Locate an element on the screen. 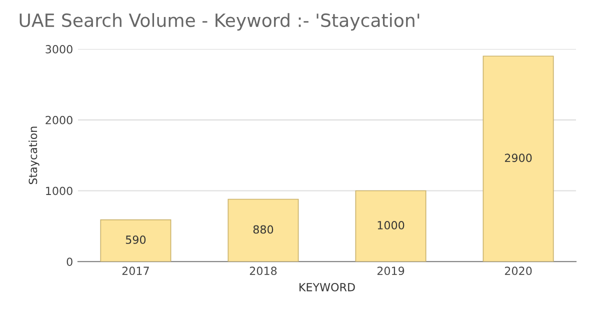 Image resolution: width=600 pixels, height=327 pixels. y-tick-label: 3000 is located at coordinates (59, 49).